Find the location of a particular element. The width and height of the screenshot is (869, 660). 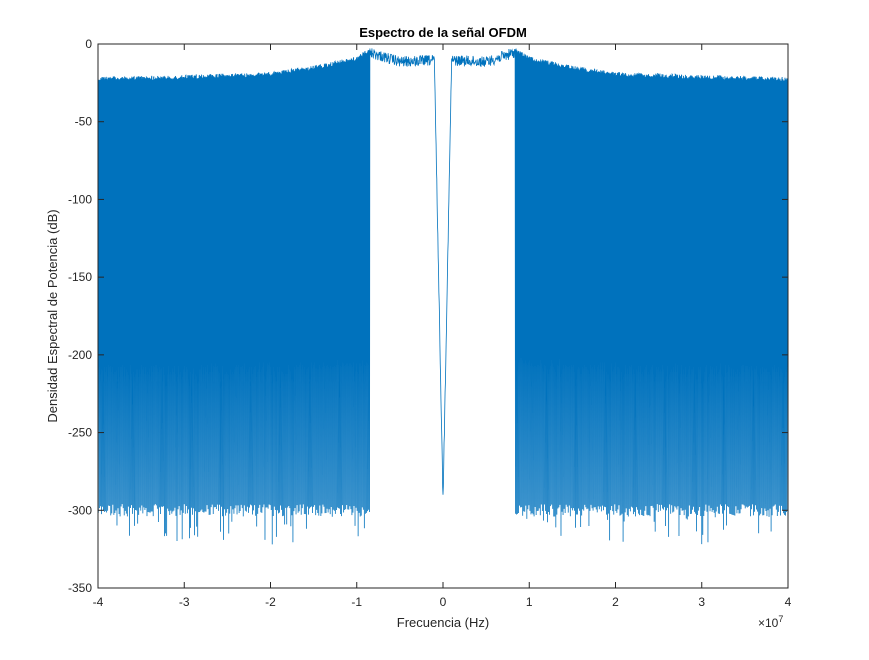

x-tick-label: -4 is located at coordinates (98, 602).